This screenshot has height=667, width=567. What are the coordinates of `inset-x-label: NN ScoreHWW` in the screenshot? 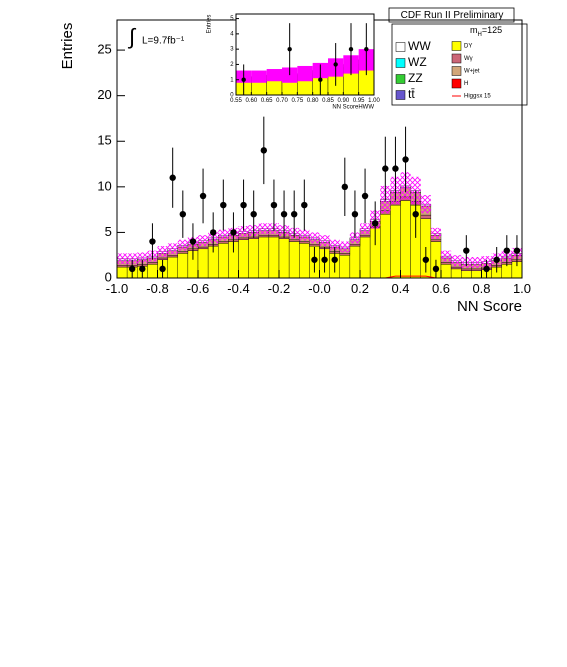 It's located at (353, 108).